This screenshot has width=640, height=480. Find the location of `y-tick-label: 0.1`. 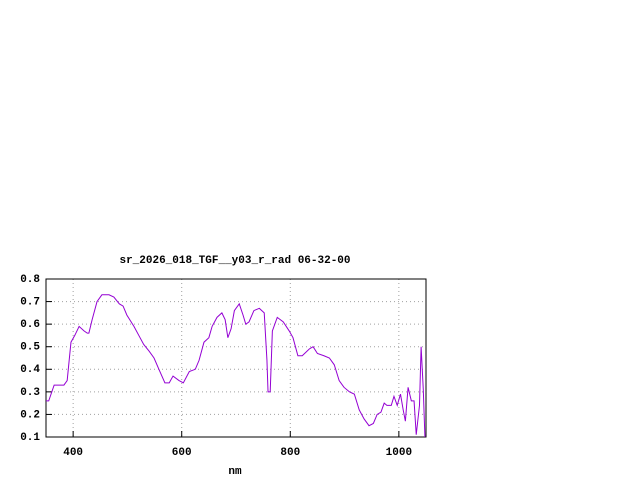

y-tick-label: 0.1 is located at coordinates (30, 438).